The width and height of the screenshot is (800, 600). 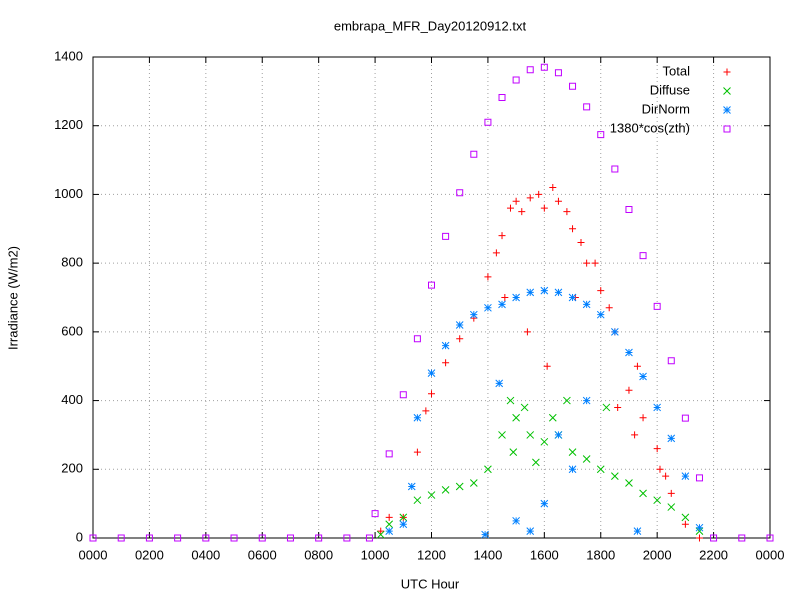 What do you see at coordinates (487, 554) in the screenshot?
I see `x-tick-label: 1400` at bounding box center [487, 554].